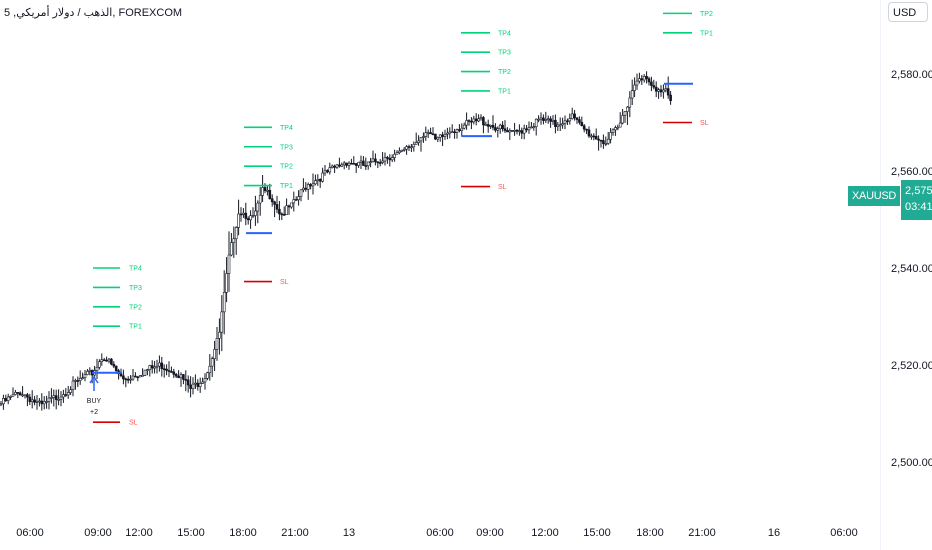 The width and height of the screenshot is (932, 550). I want to click on currency-button: USD, so click(908, 12).